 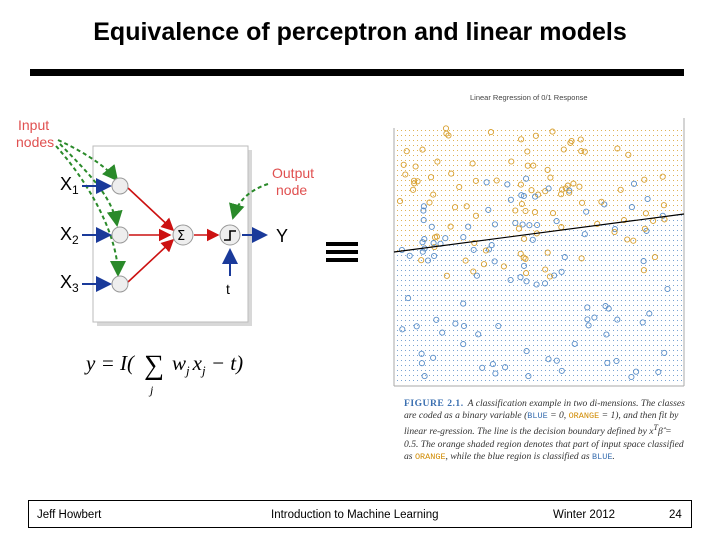 What do you see at coordinates (35, 142) in the screenshot?
I see `input-label-line2: nodes` at bounding box center [35, 142].